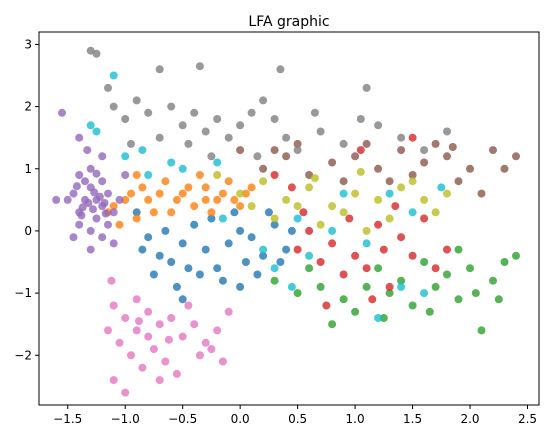 This screenshot has width=555, height=436. What do you see at coordinates (23, 355) in the screenshot?
I see `y-tick-label: −2` at bounding box center [23, 355].